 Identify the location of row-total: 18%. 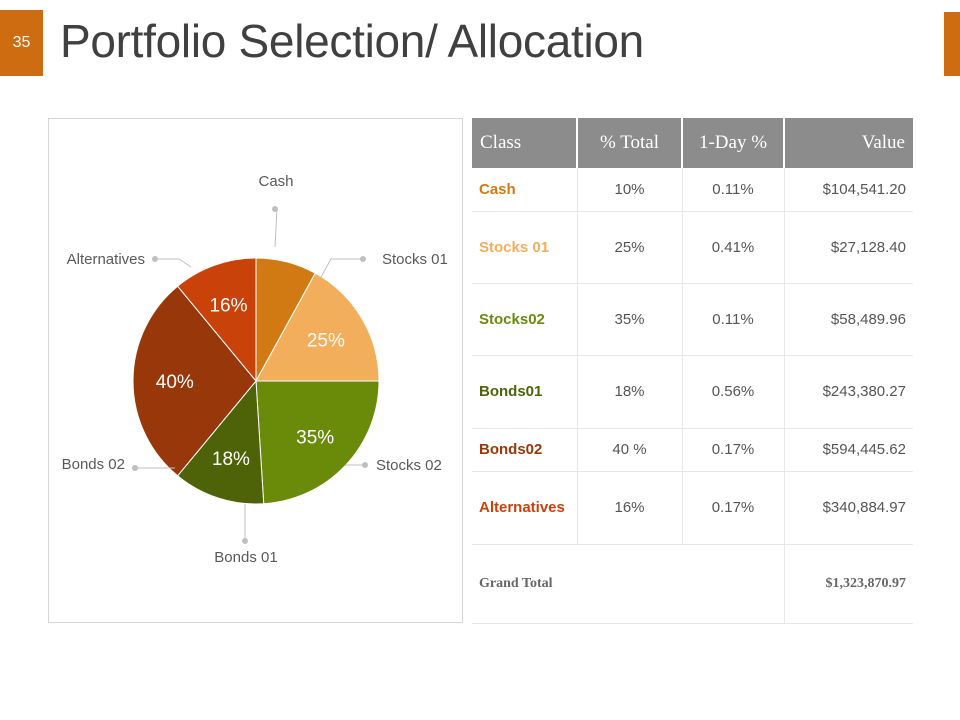
(630, 392).